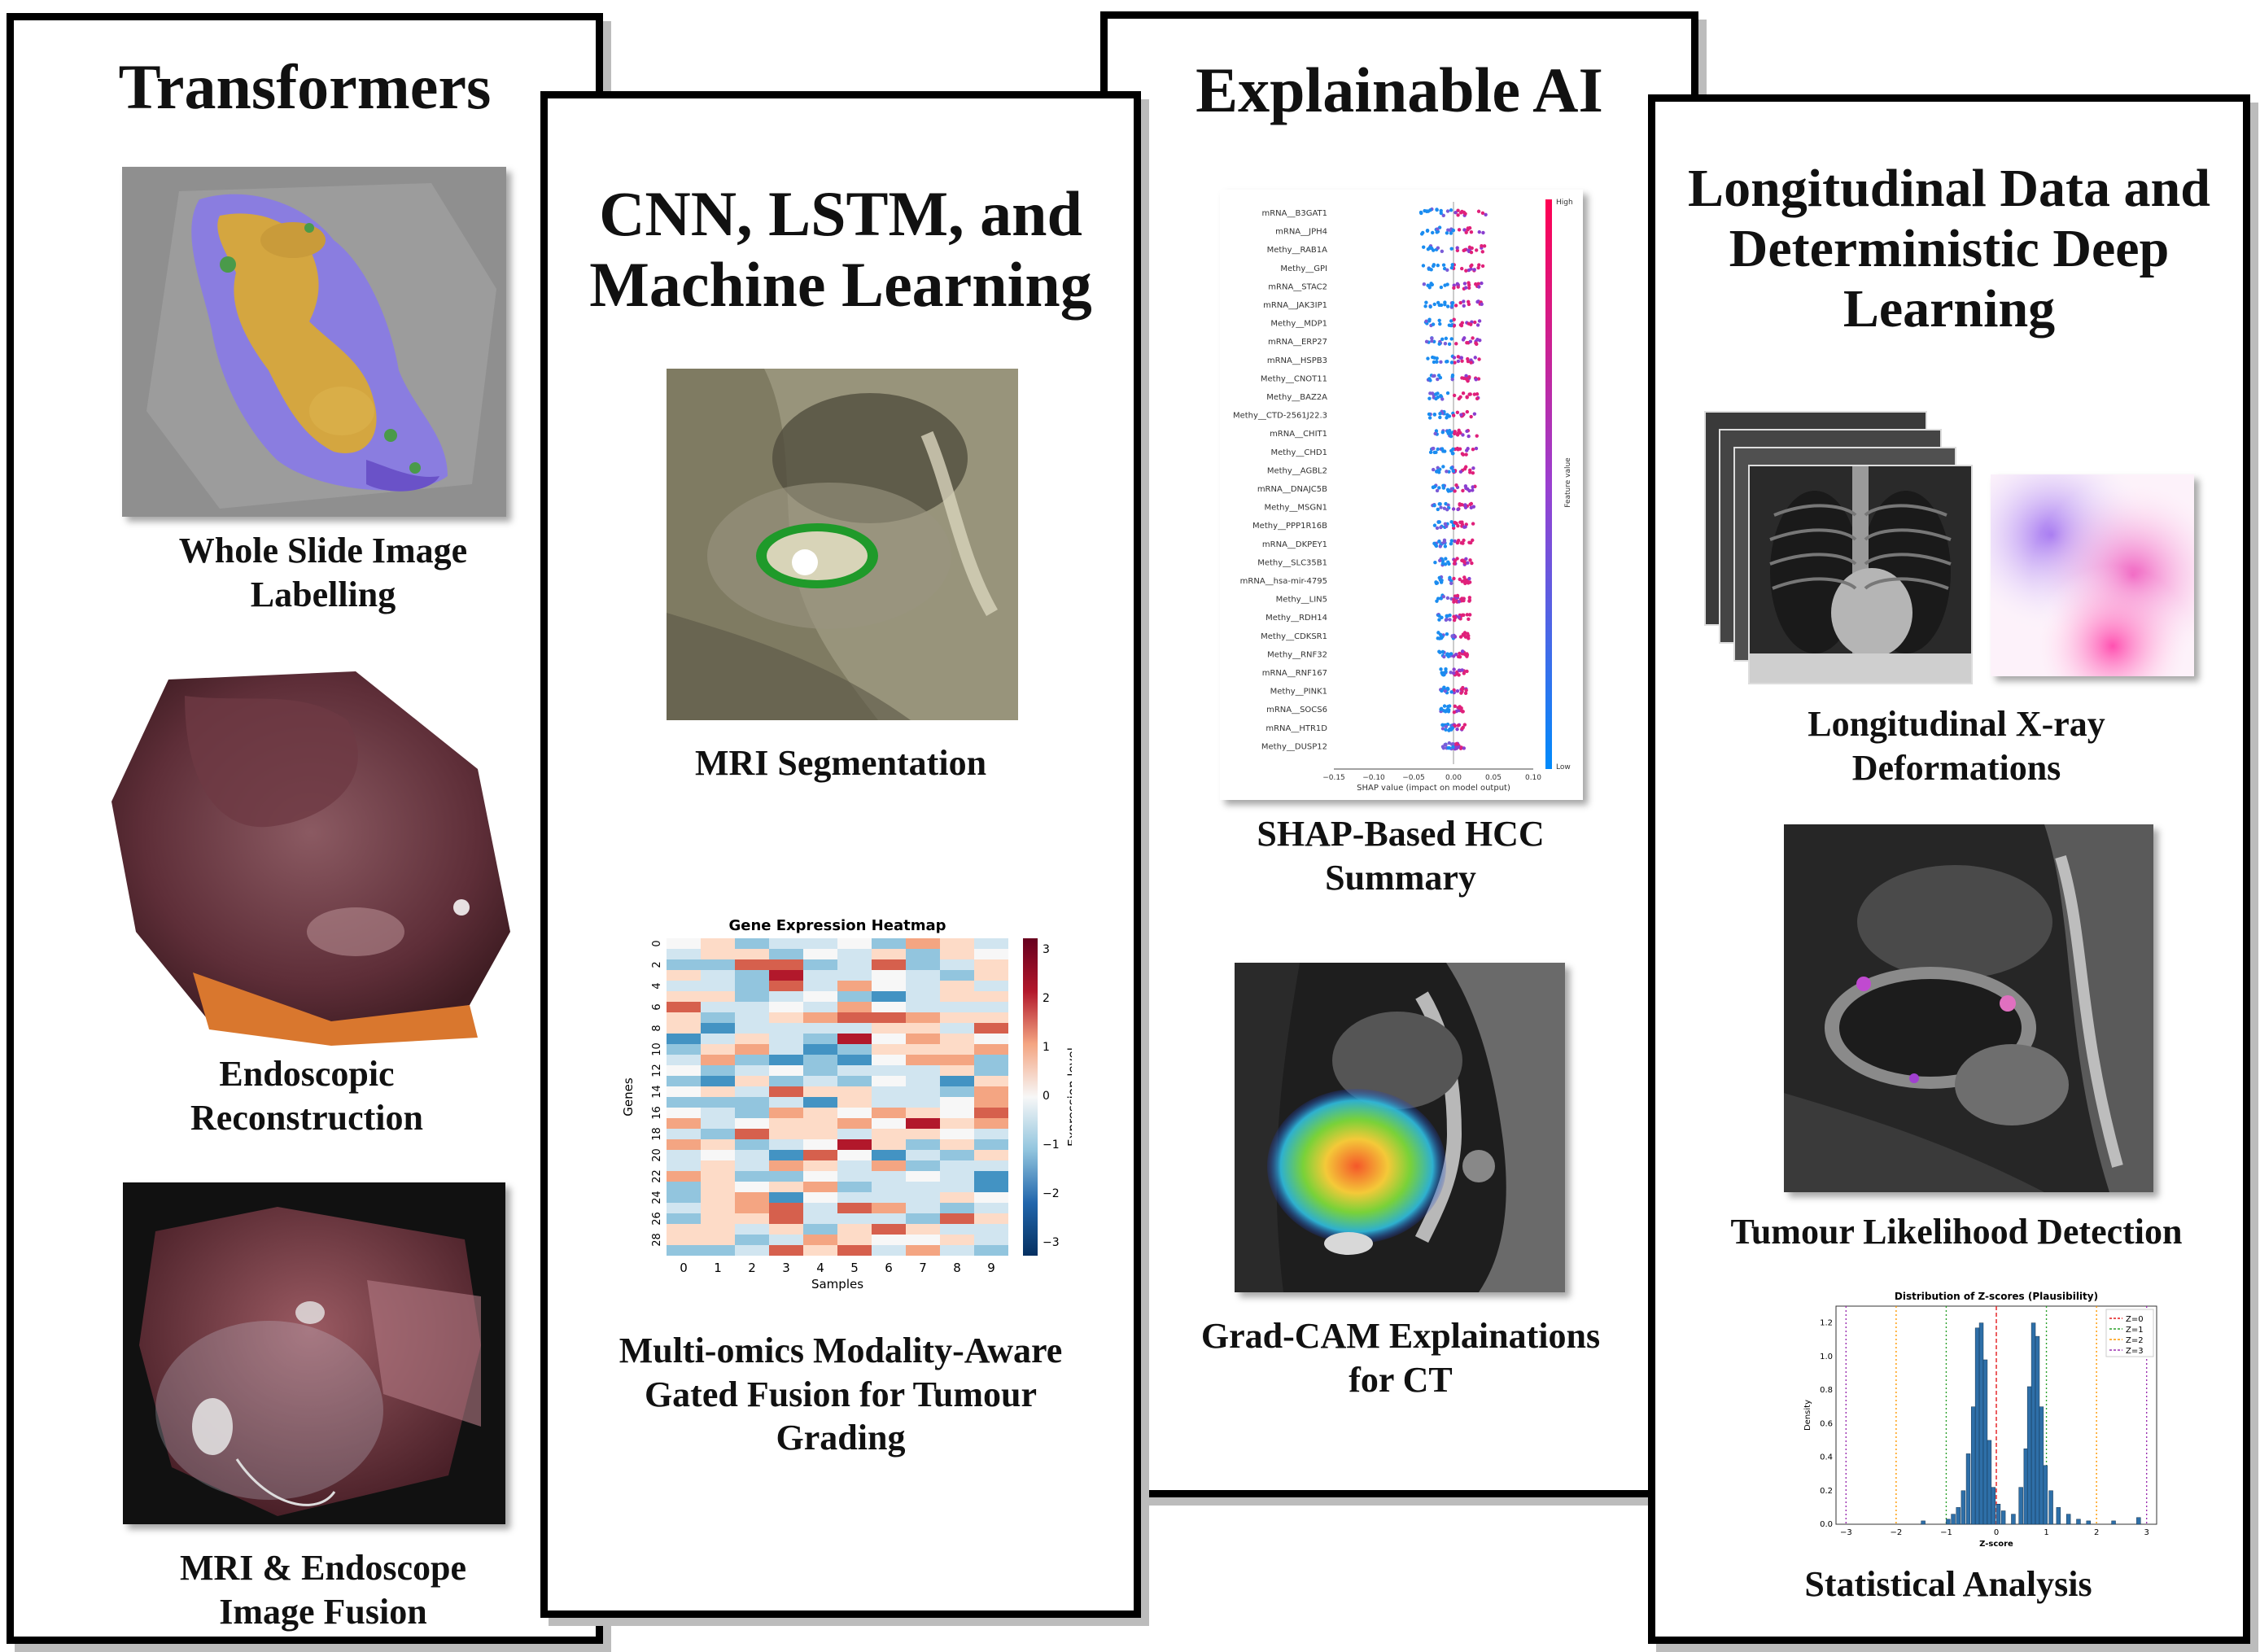  I want to click on shap-feature-label: Methy__SLC35B1, so click(1292, 562).